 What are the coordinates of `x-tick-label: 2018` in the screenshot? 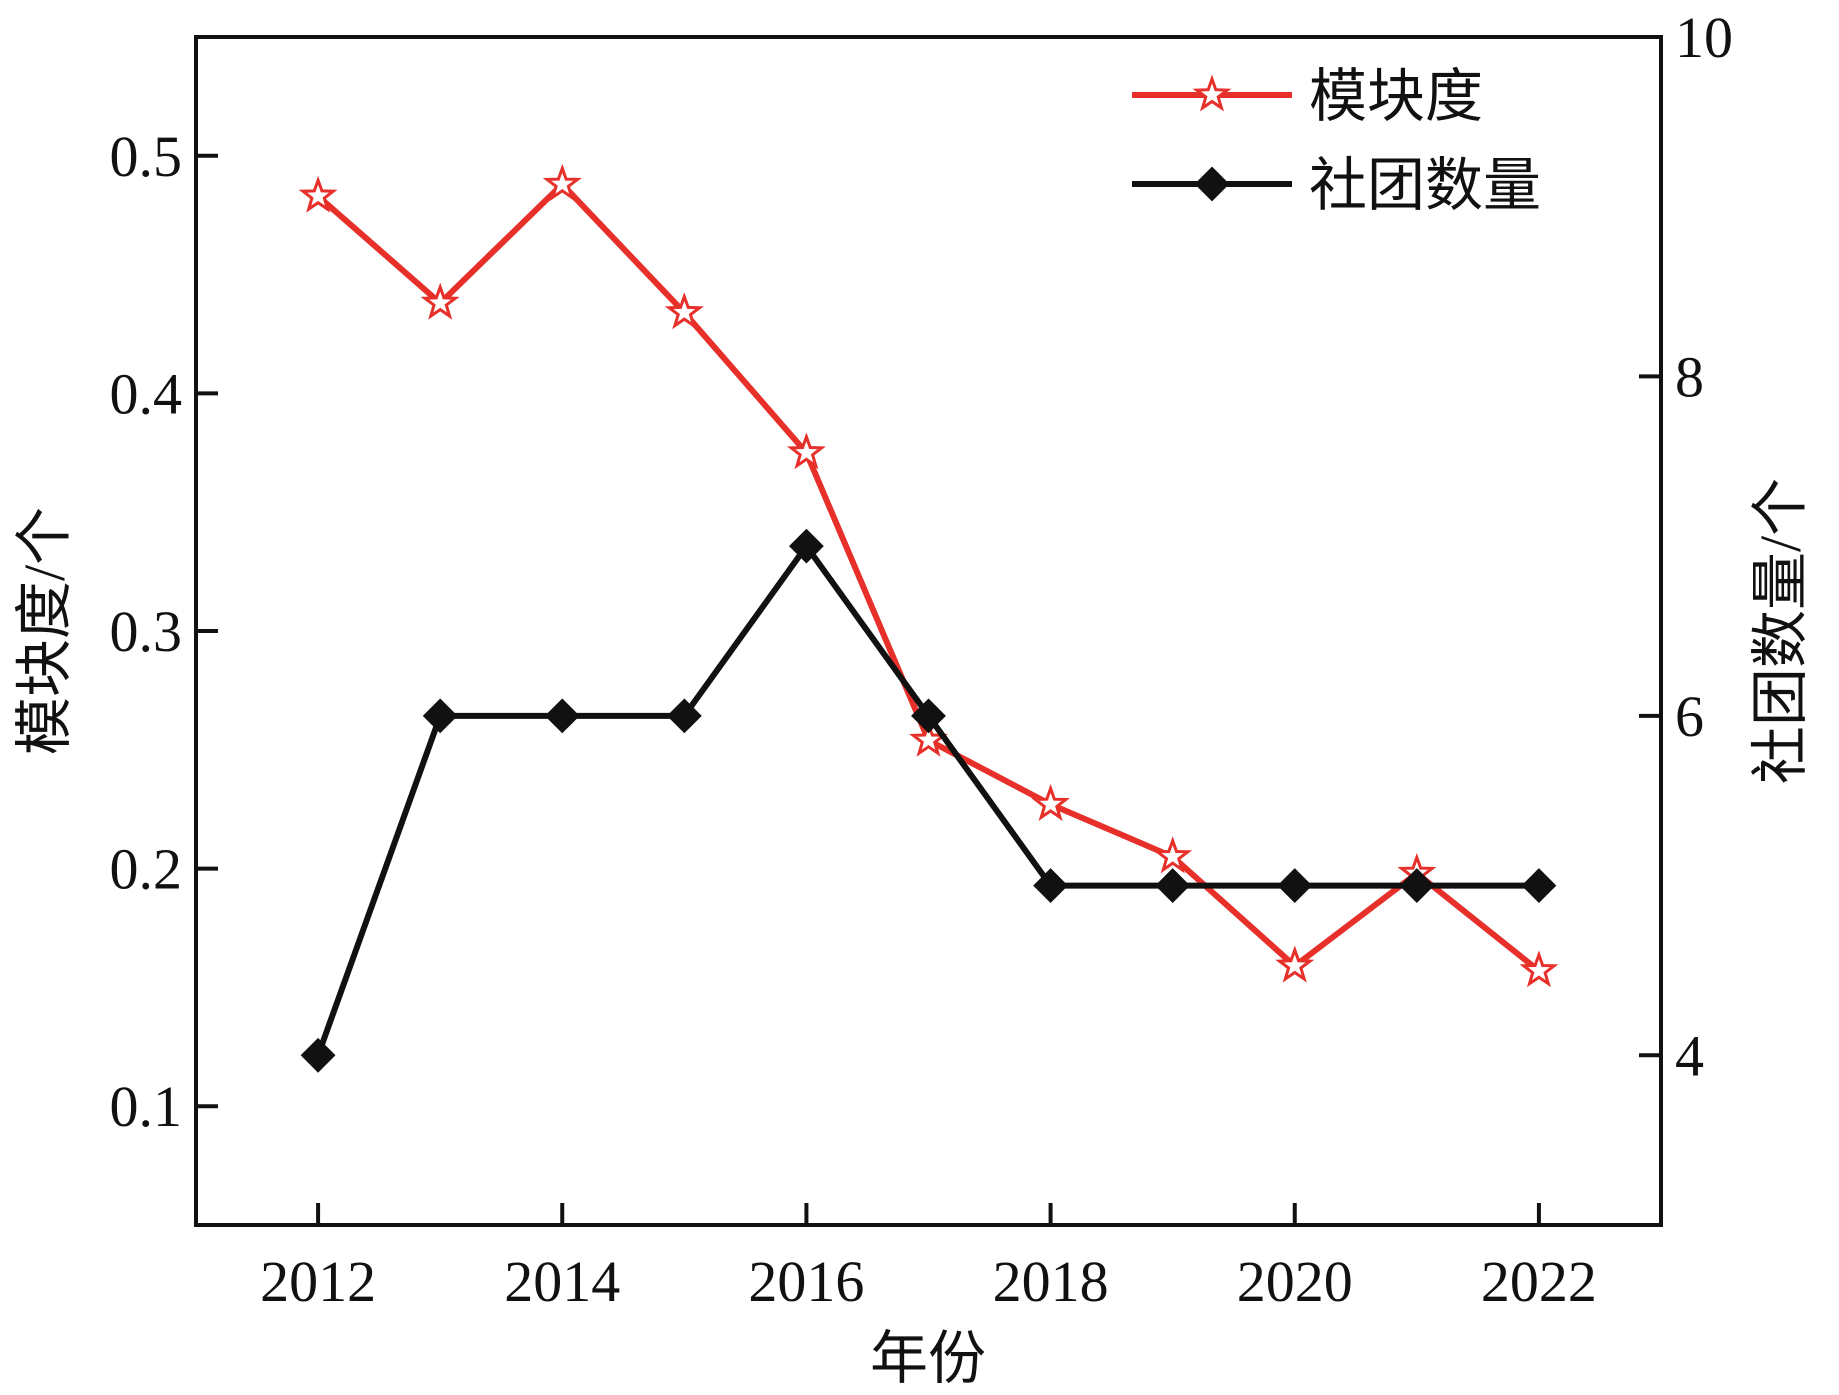 It's located at (1051, 1281).